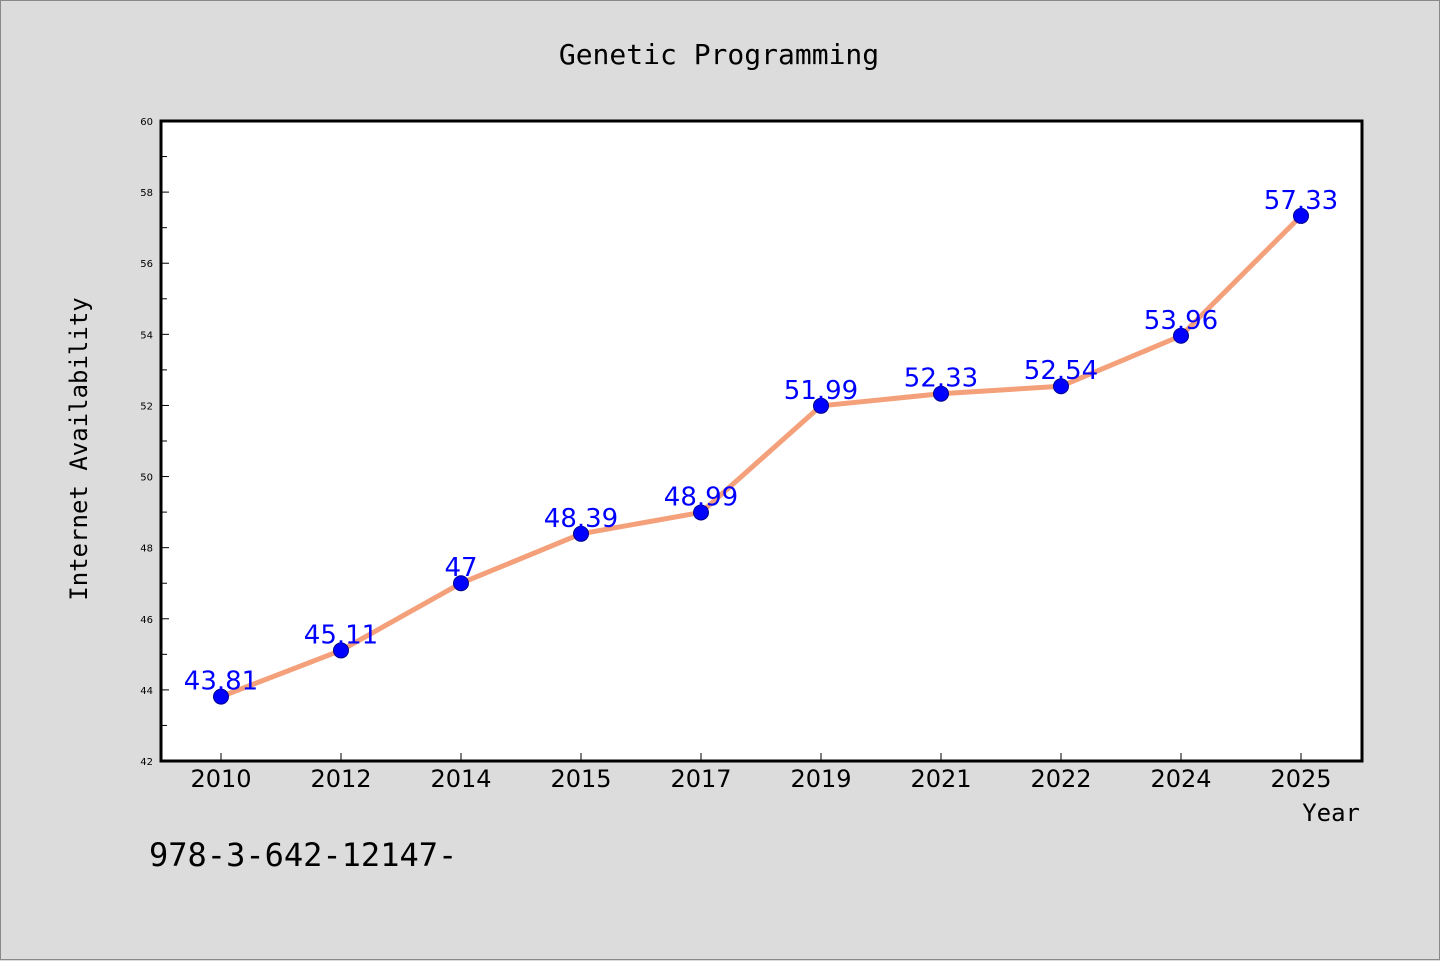 The image size is (1440, 961). I want to click on x-tick-label: 2021, so click(940, 779).